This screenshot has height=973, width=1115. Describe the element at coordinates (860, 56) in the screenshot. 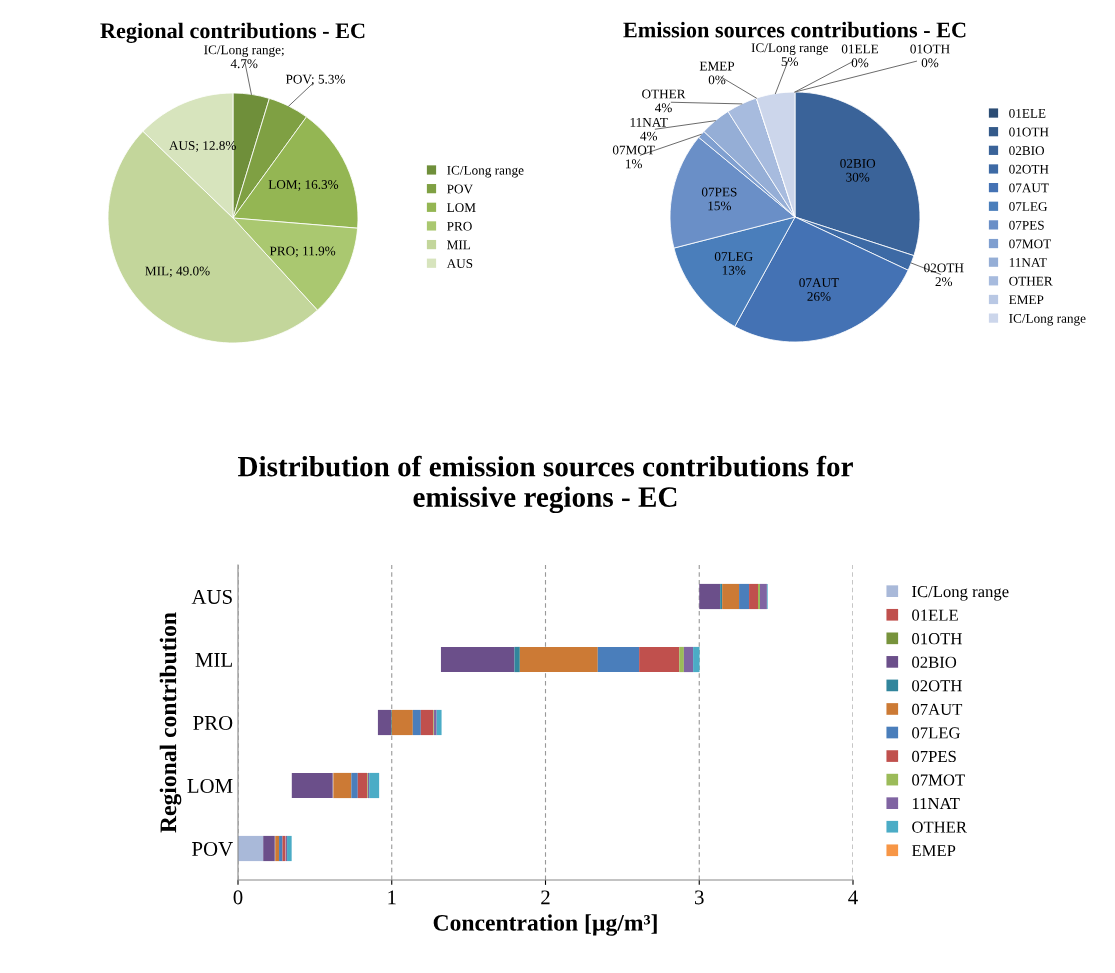

I see `text: 01ELE 0%` at that location.